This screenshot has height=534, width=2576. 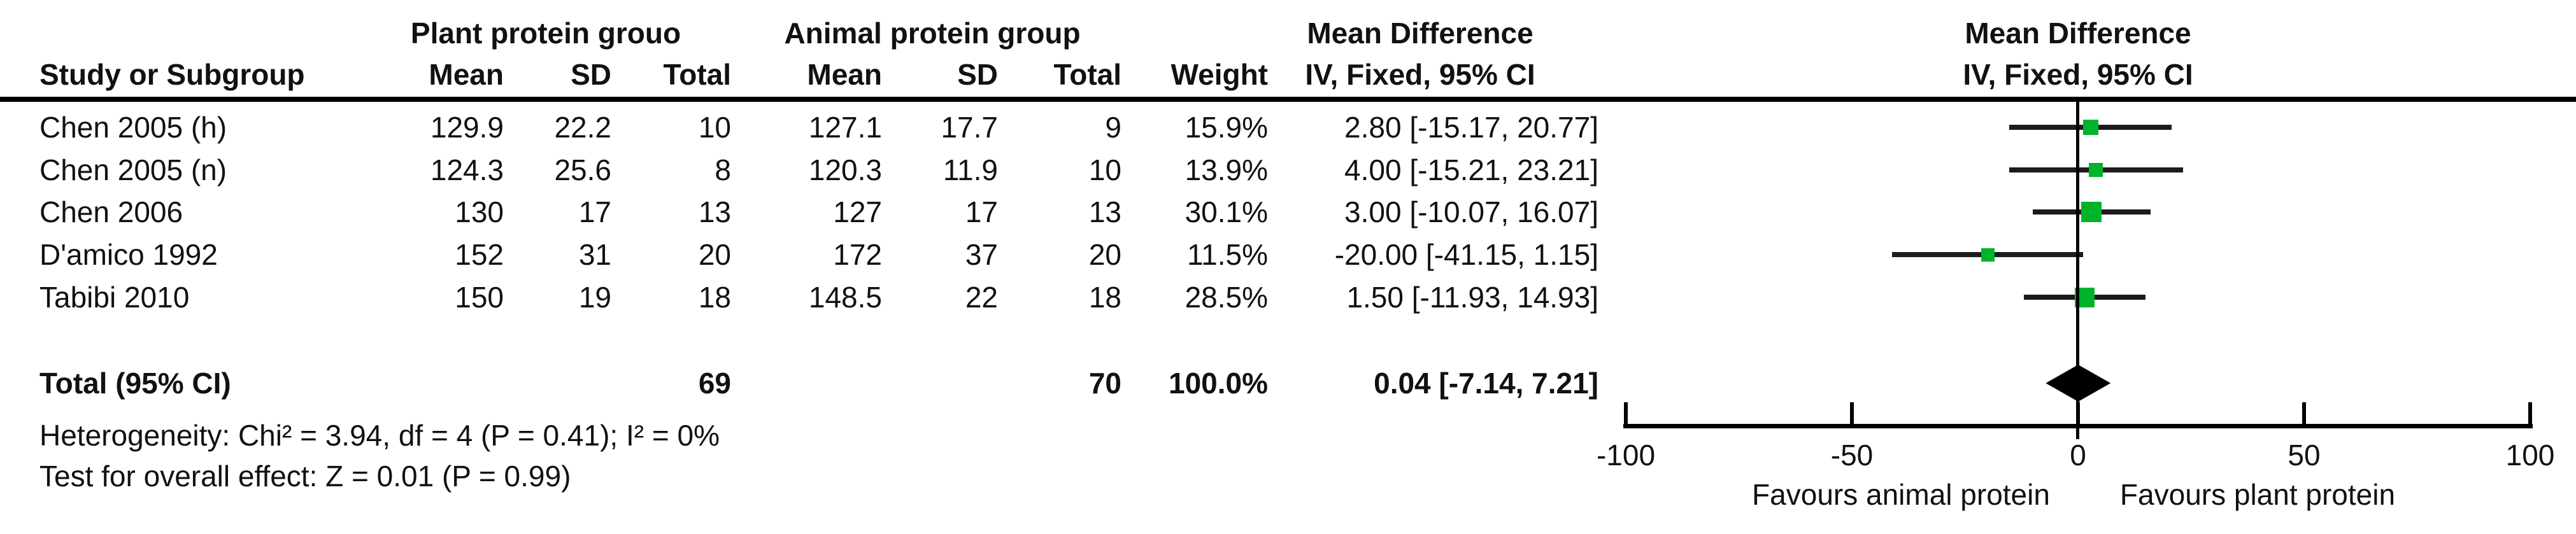 I want to click on total-weight: 100.0%, so click(x=1218, y=383).